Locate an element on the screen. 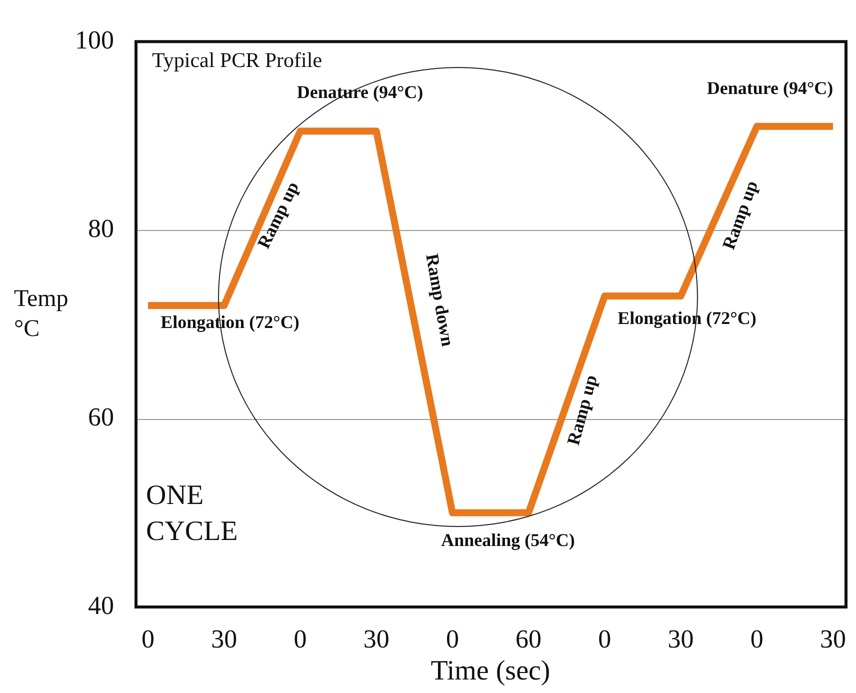 This screenshot has height=693, width=856. annotation: Ramp down is located at coordinates (440, 300).